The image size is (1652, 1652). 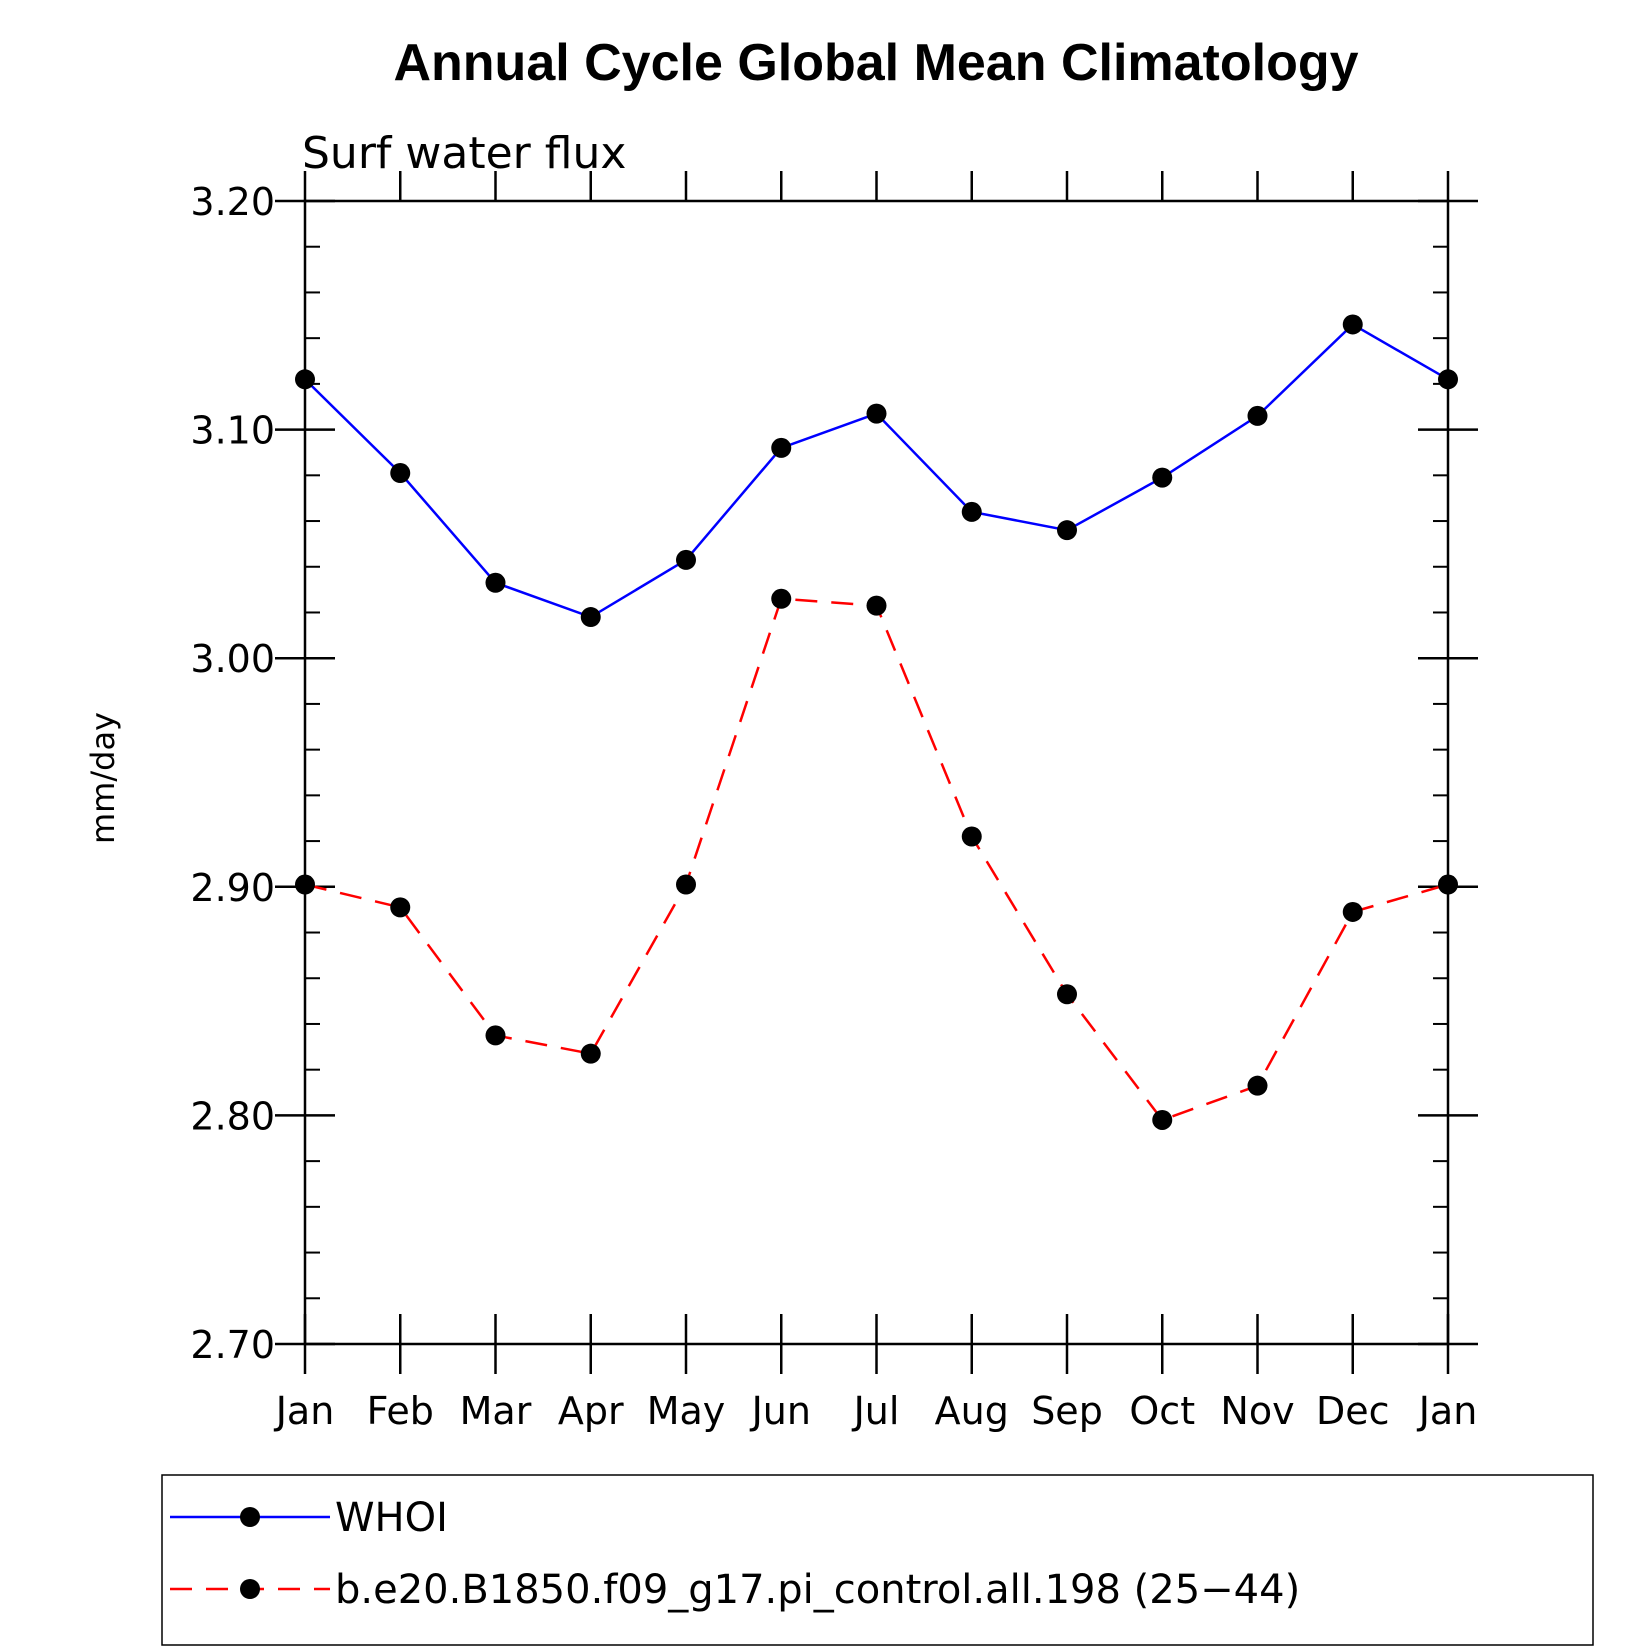 What do you see at coordinates (1353, 1411) in the screenshot?
I see `x-tick-label: Dec` at bounding box center [1353, 1411].